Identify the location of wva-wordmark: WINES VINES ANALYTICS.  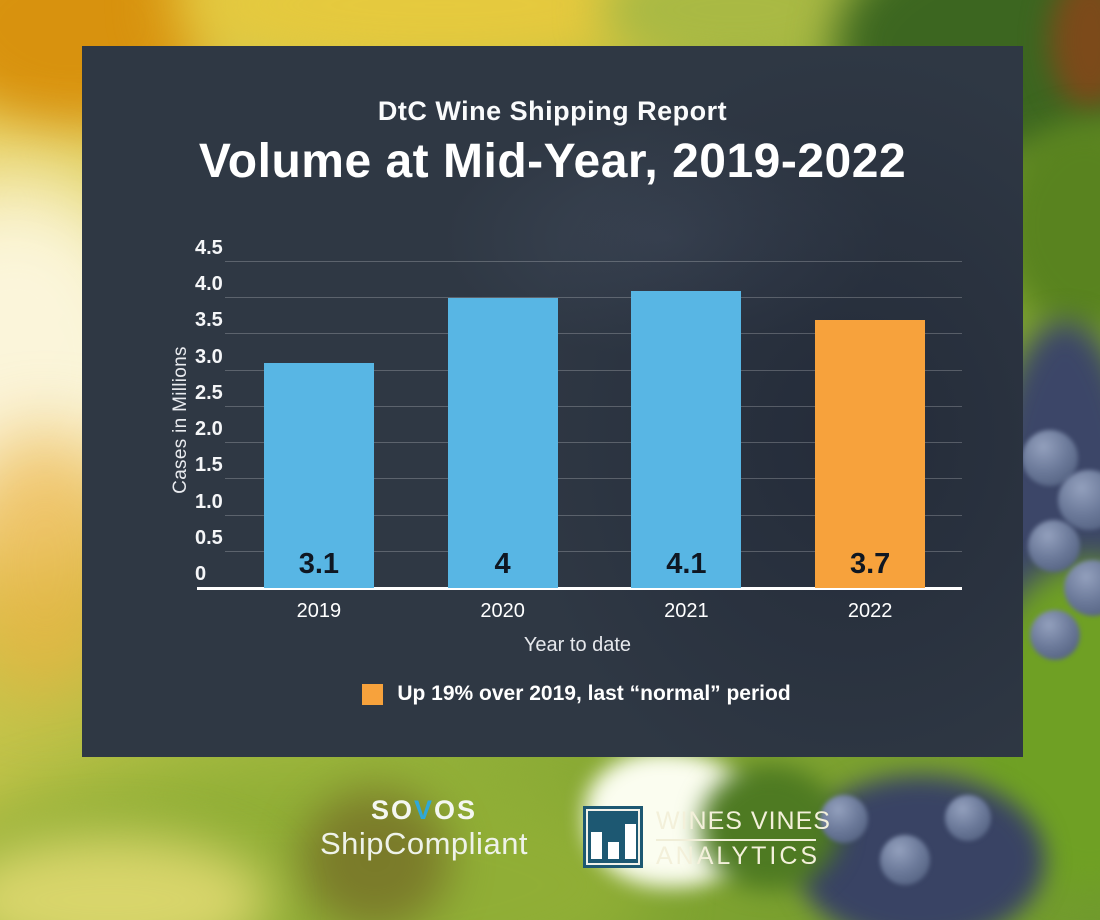
(743, 838).